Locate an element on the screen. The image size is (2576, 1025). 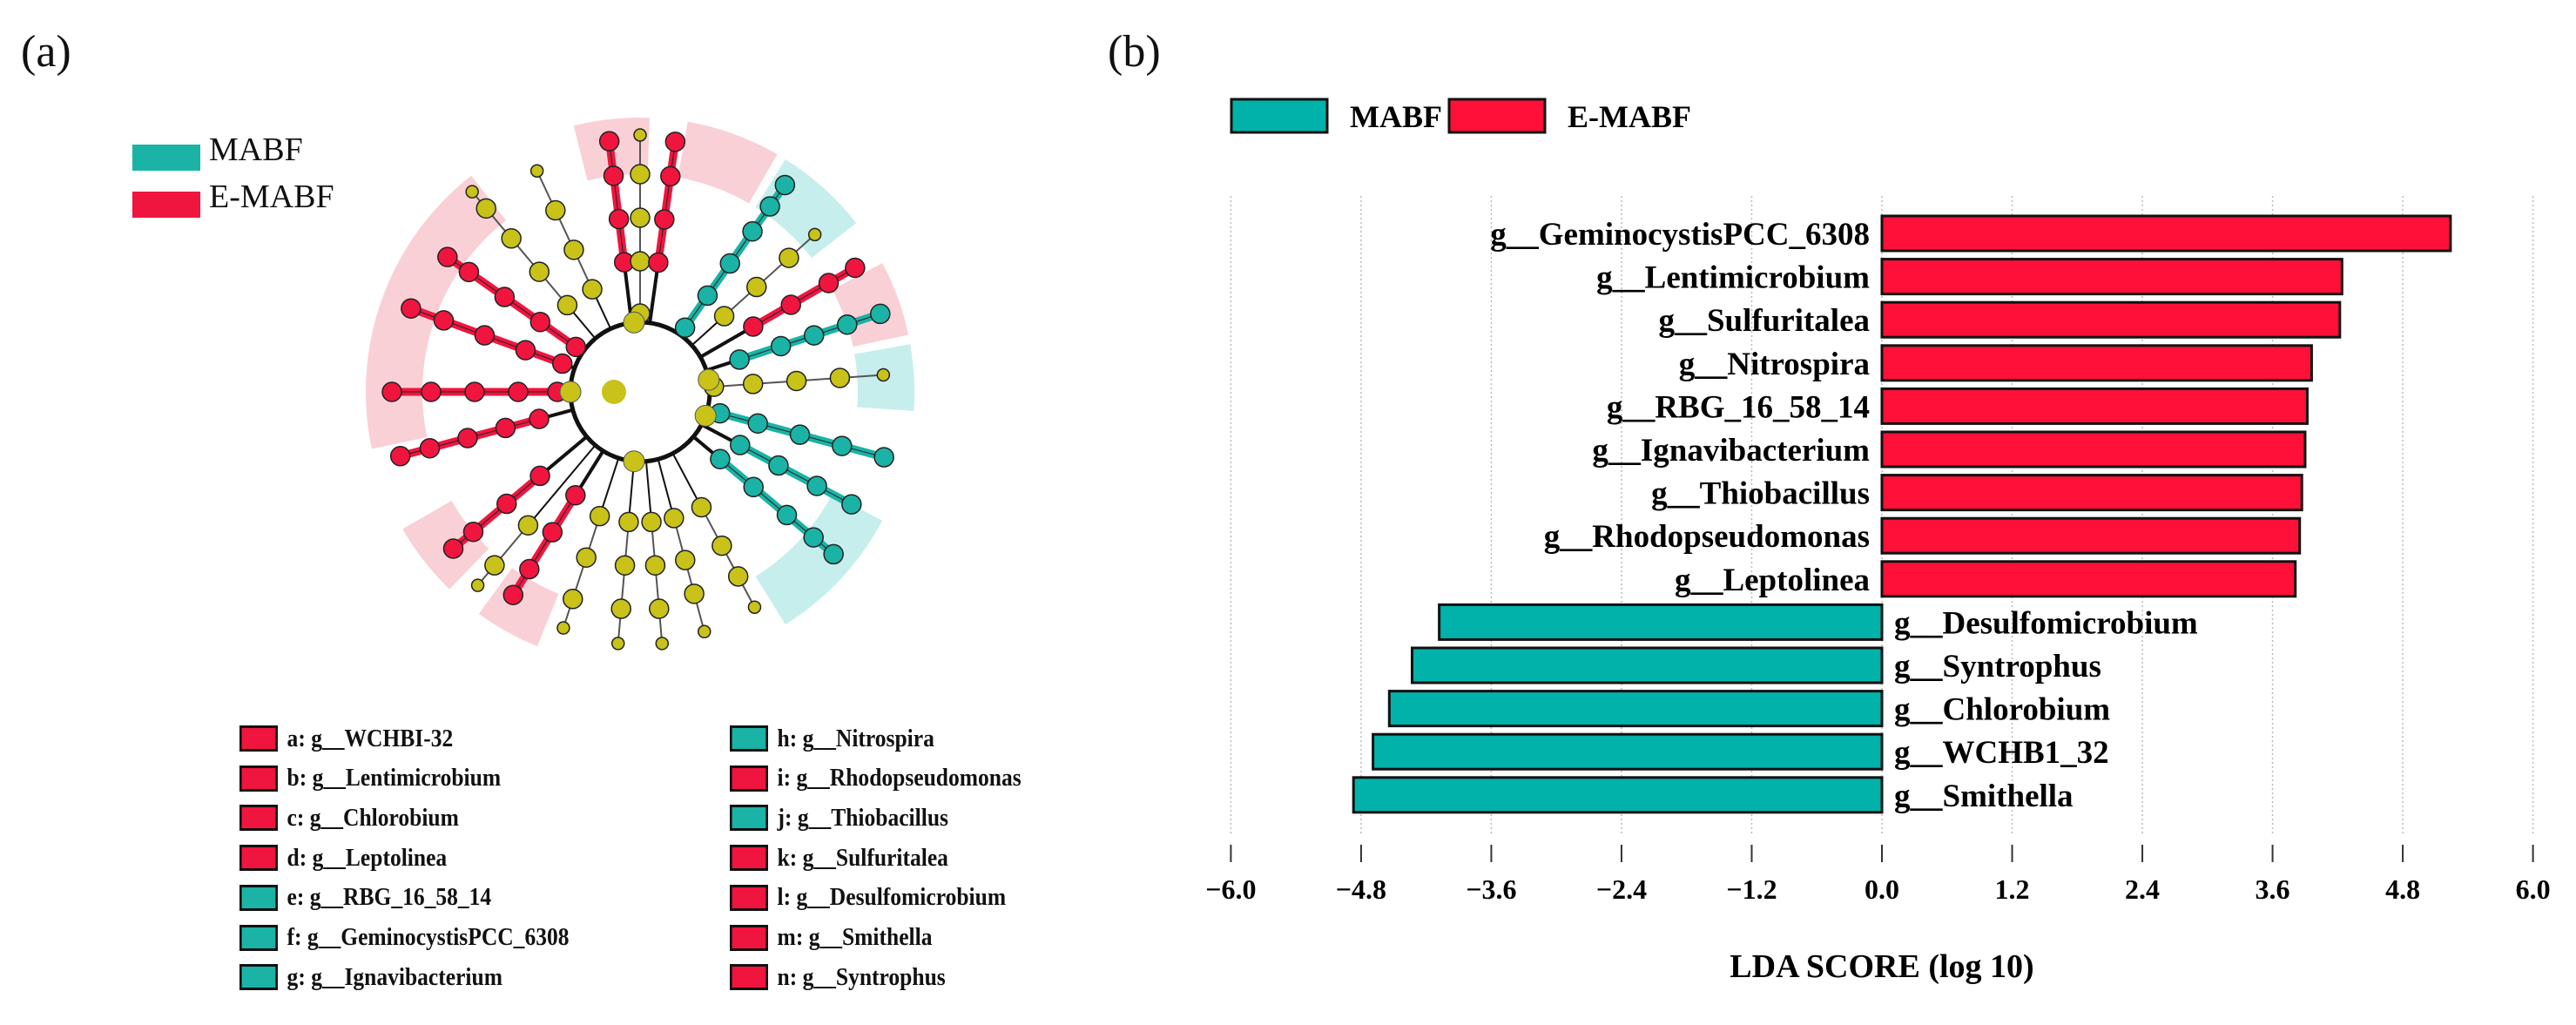
bar-label: g__Desulfomicrobium is located at coordinates (2046, 623).